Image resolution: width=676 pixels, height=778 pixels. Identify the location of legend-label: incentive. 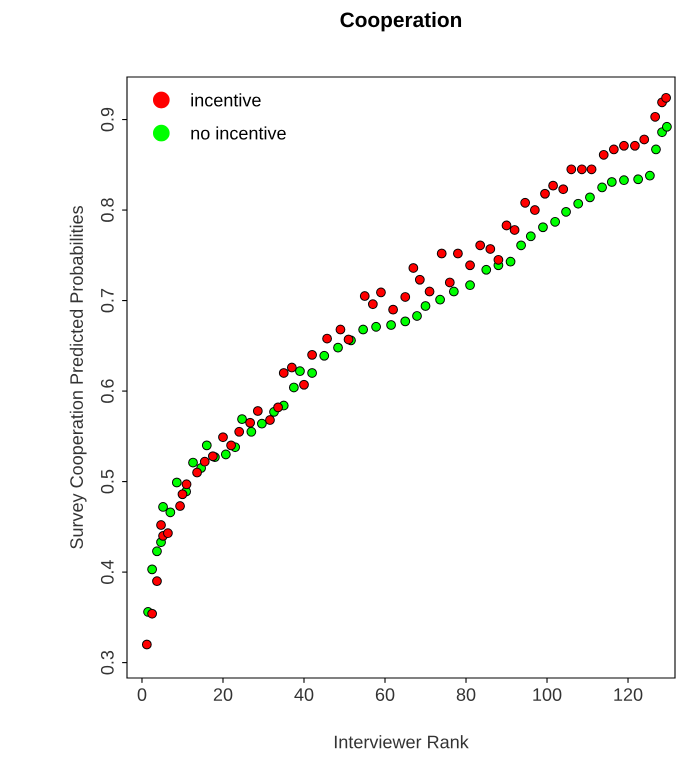
(226, 100).